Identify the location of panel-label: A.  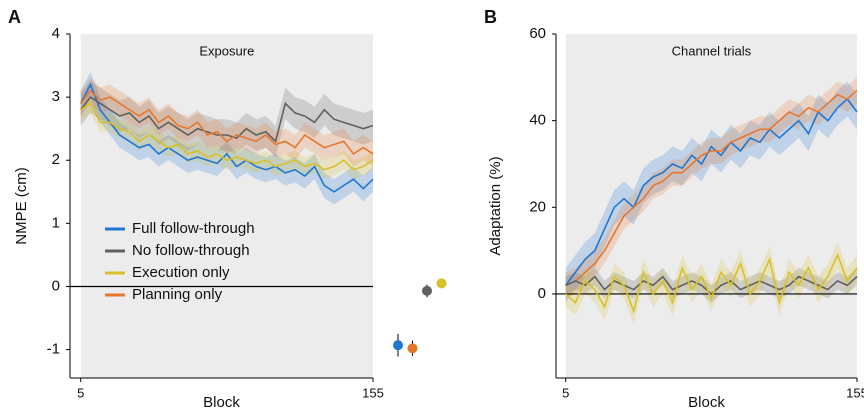
(14, 17).